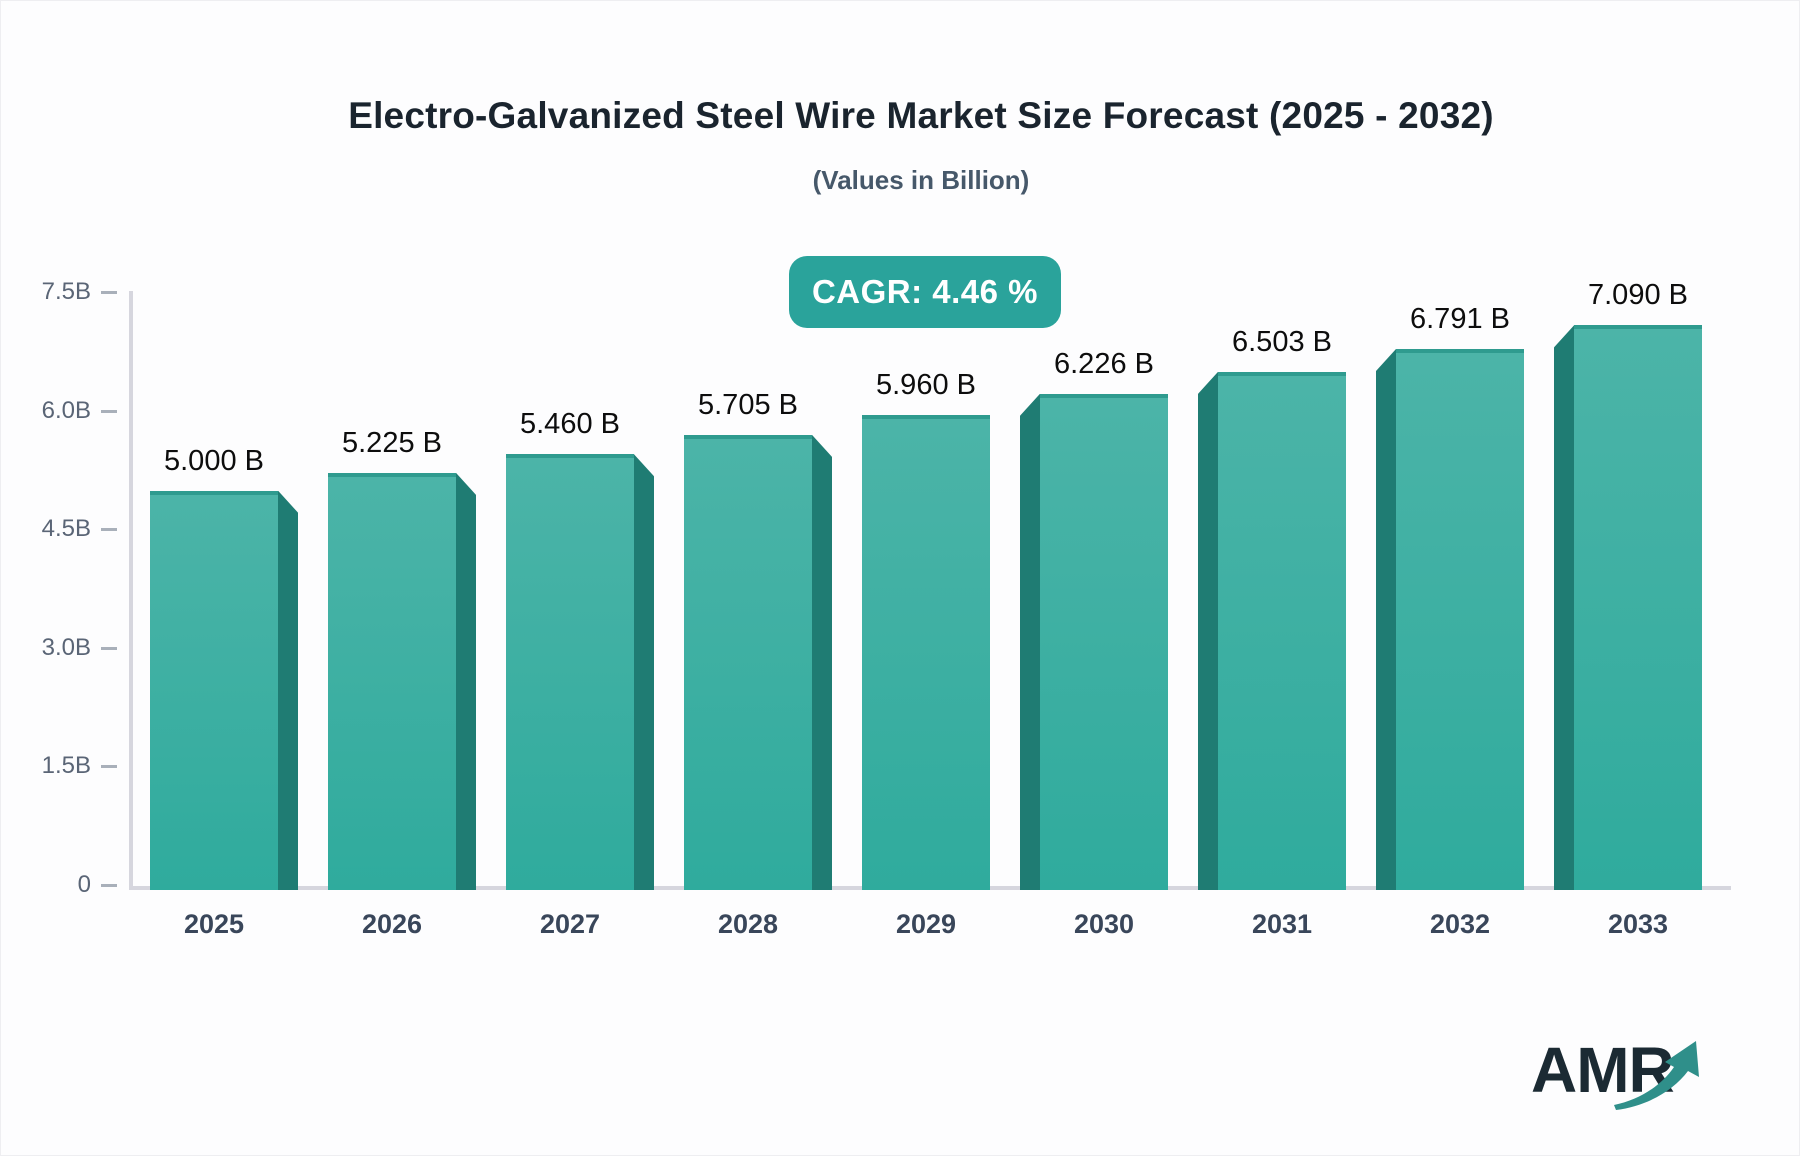 The height and width of the screenshot is (1156, 1800). I want to click on bar-value-label: 7.090 B, so click(1638, 295).